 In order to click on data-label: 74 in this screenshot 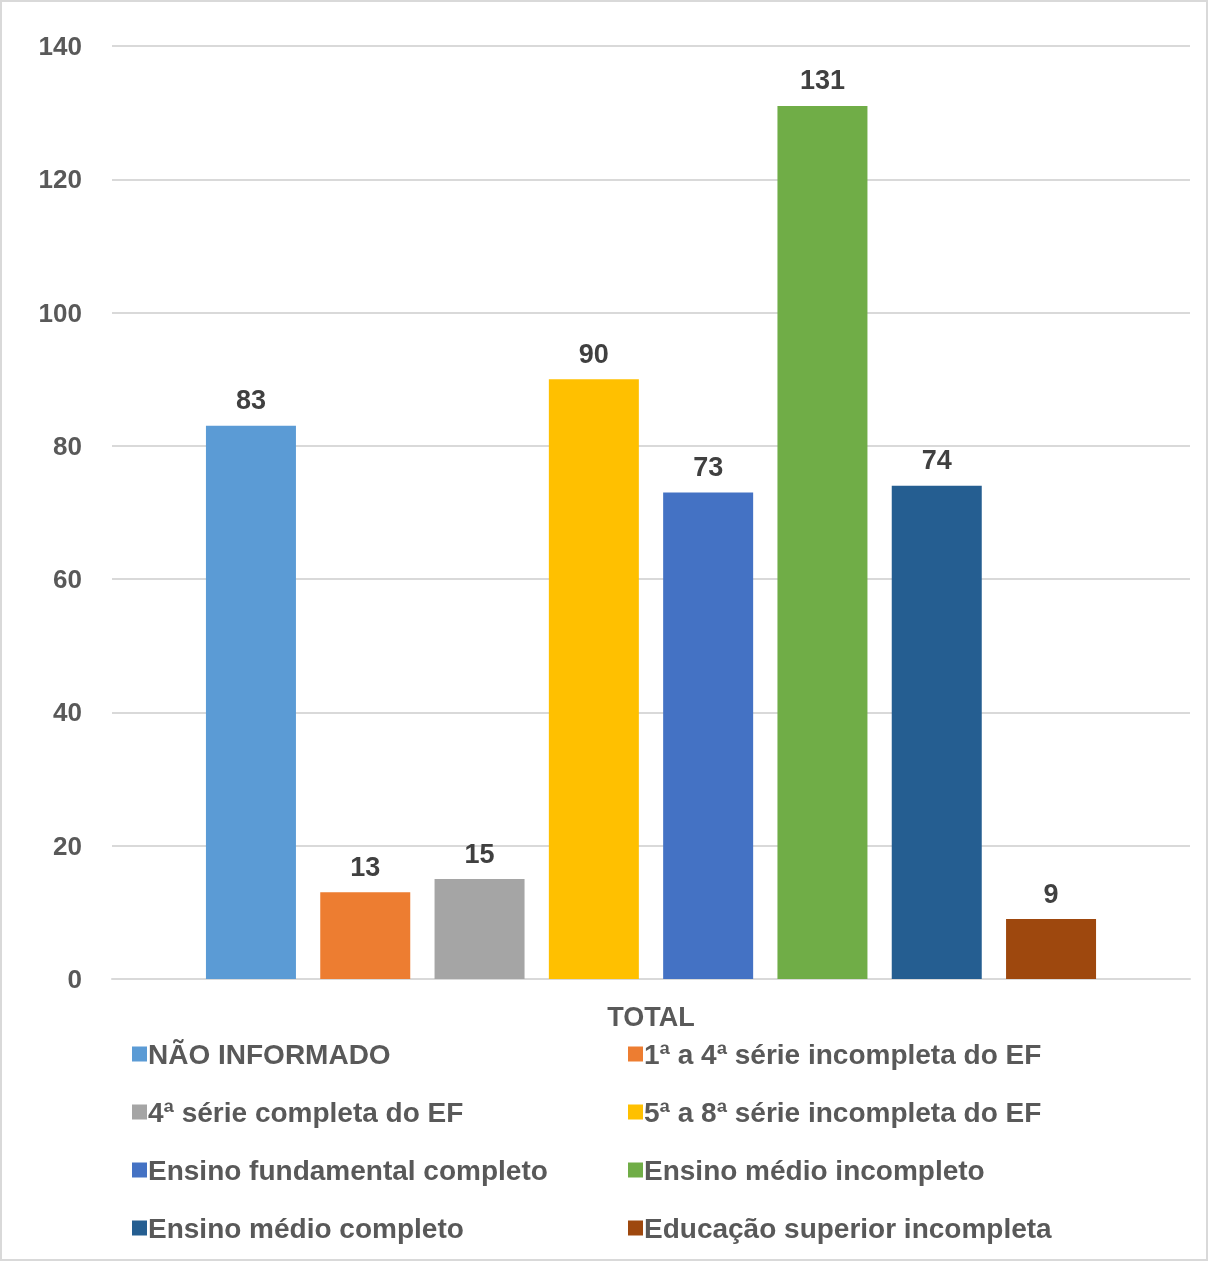, I will do `click(936, 460)`.